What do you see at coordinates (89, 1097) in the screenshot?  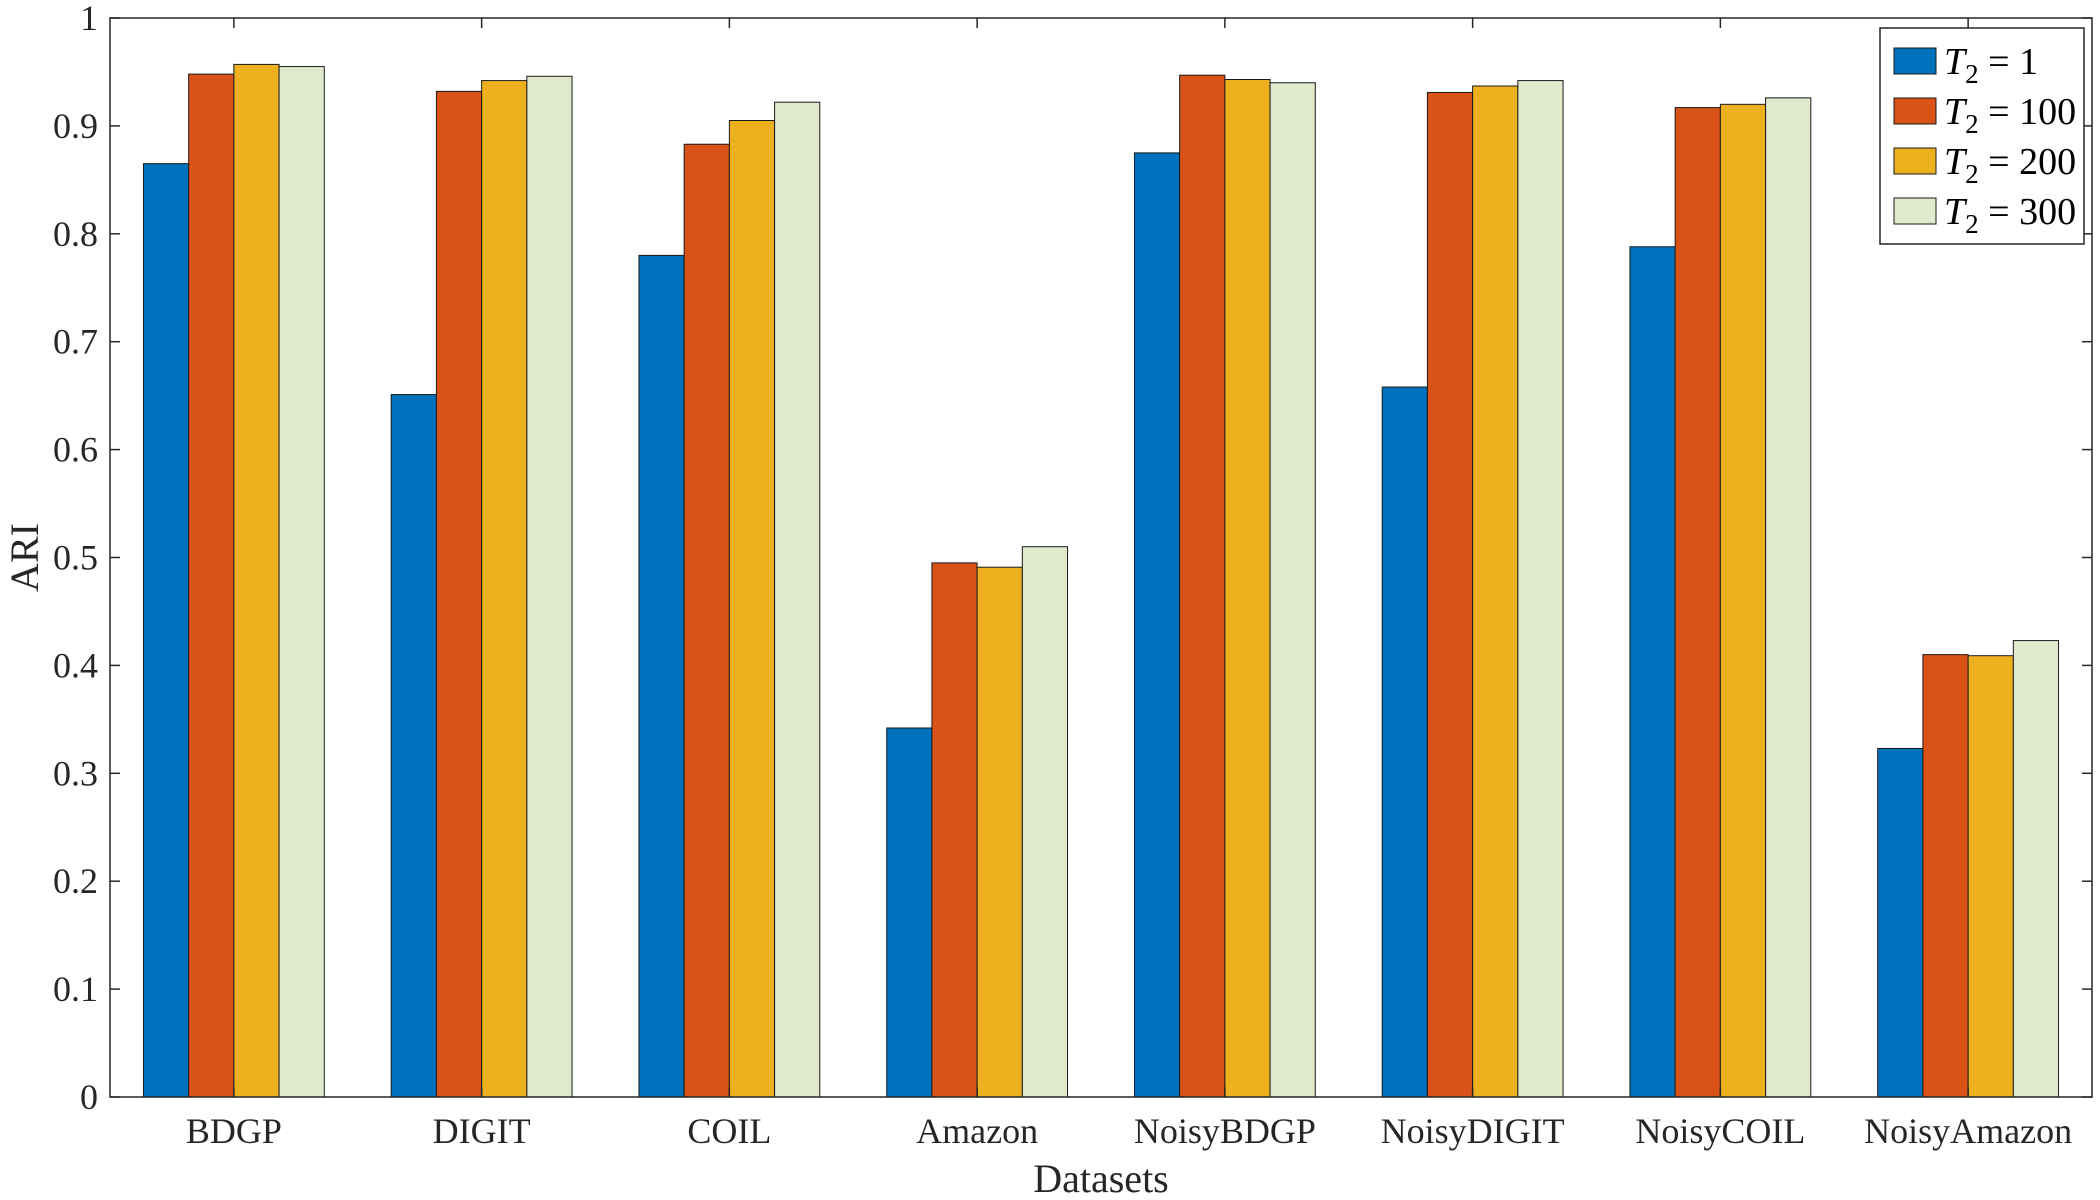 I see `y-tick-label: 0` at bounding box center [89, 1097].